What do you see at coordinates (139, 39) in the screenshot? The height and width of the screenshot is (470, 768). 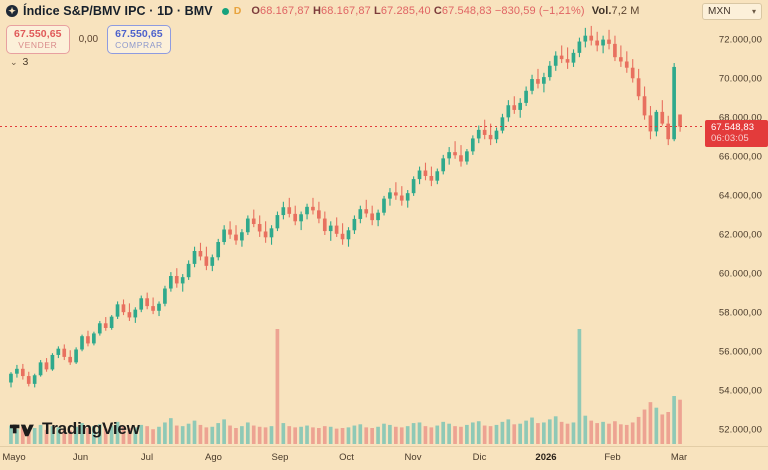 I see `buy-button: 67.550,65 COMPRAR` at bounding box center [139, 39].